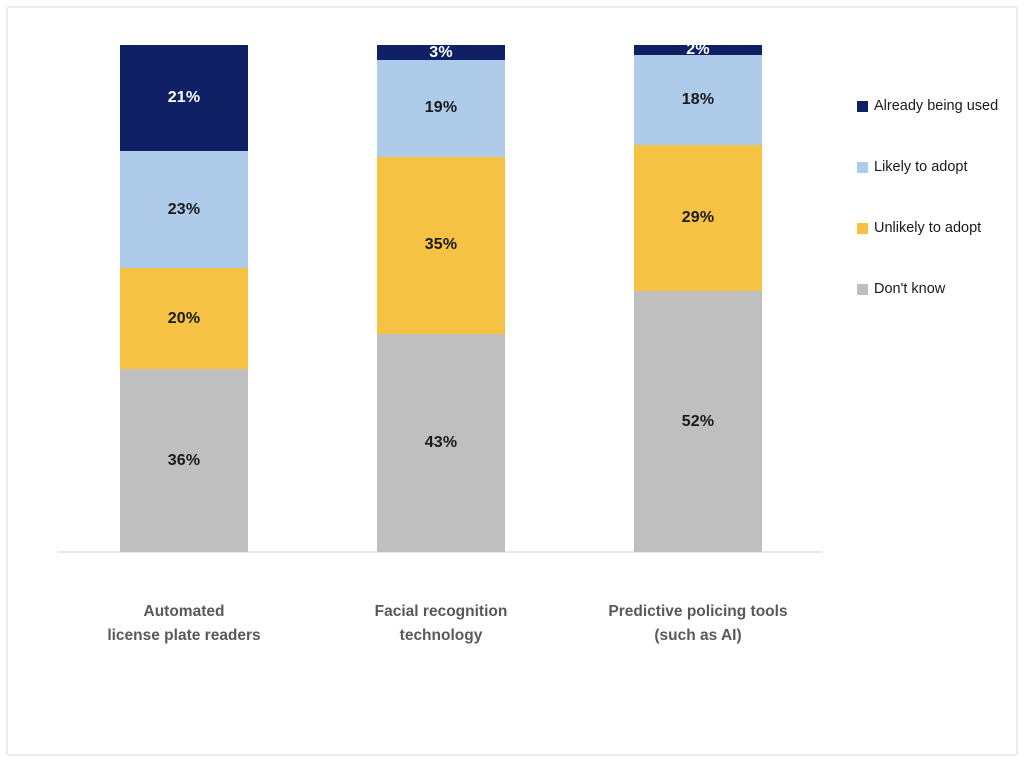  Describe the element at coordinates (184, 635) in the screenshot. I see `category-label-line2: license plate readers` at that location.